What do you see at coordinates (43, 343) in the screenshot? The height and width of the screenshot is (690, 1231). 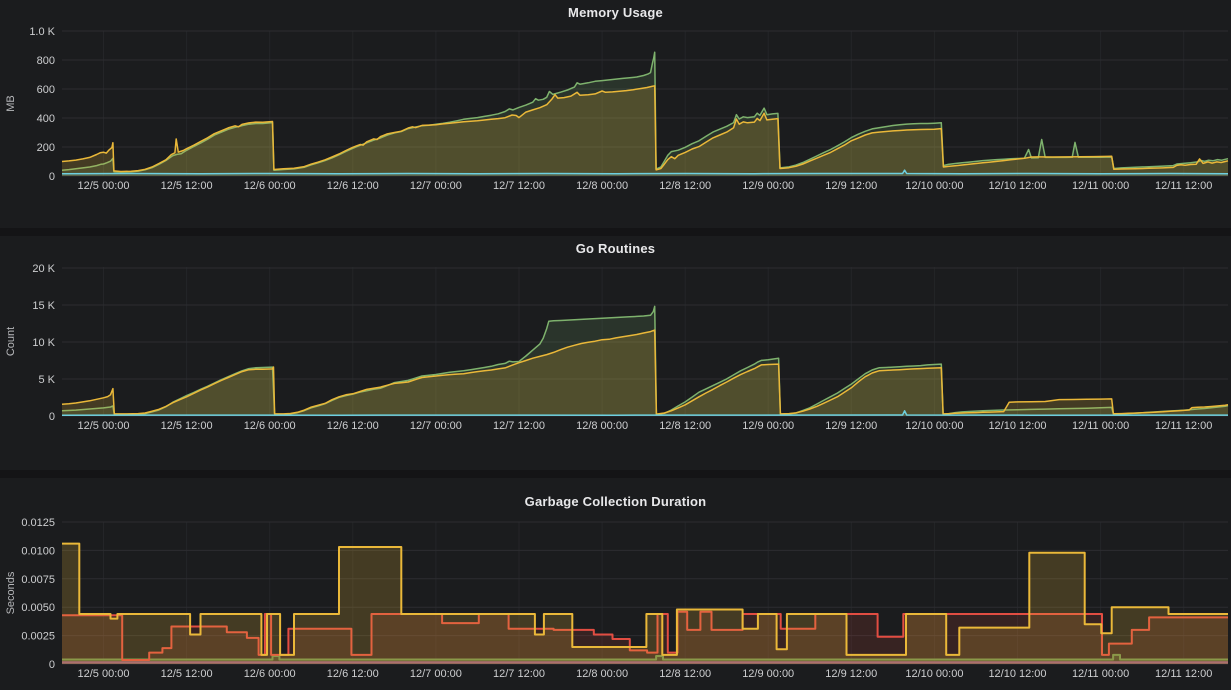 I see `y-tick-label: 10 K` at bounding box center [43, 343].